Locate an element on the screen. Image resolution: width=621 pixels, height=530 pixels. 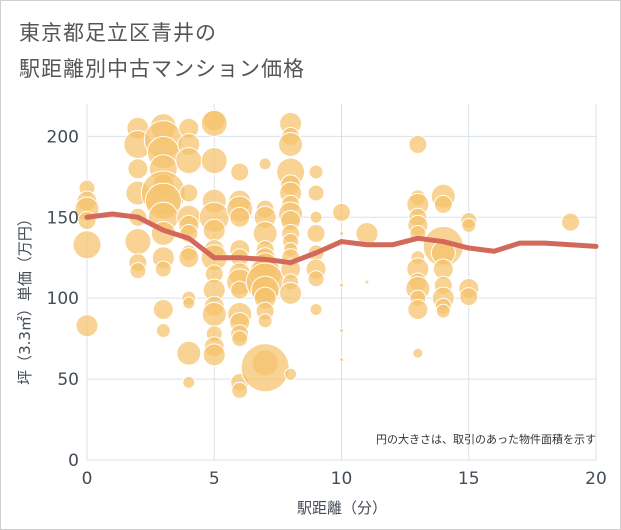
x-tick-label: 5 is located at coordinates (214, 479).